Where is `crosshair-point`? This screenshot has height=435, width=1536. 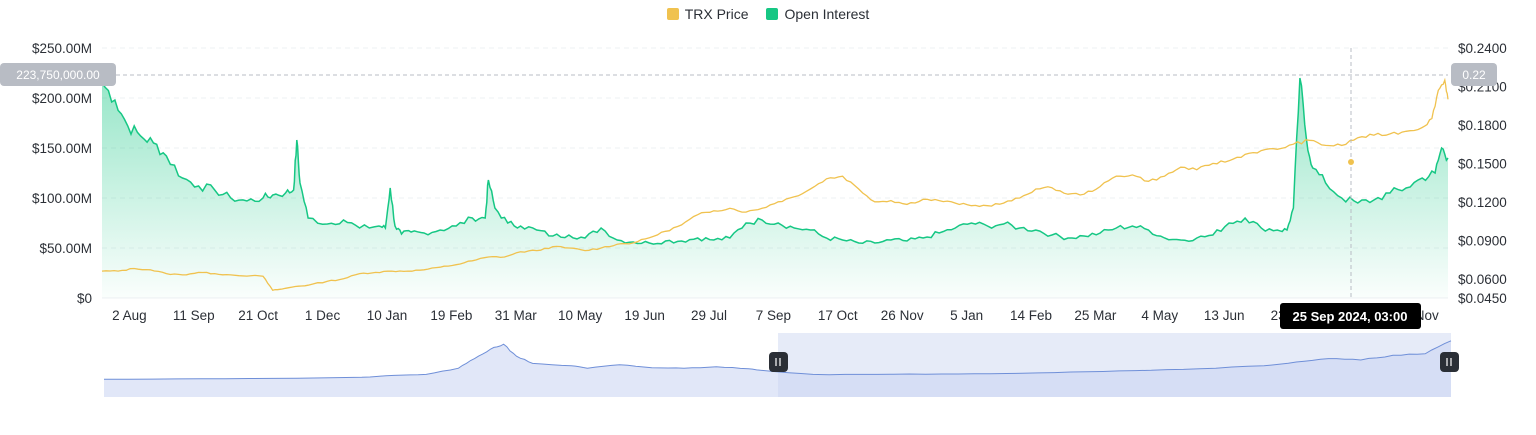 crosshair-point is located at coordinates (1351, 162).